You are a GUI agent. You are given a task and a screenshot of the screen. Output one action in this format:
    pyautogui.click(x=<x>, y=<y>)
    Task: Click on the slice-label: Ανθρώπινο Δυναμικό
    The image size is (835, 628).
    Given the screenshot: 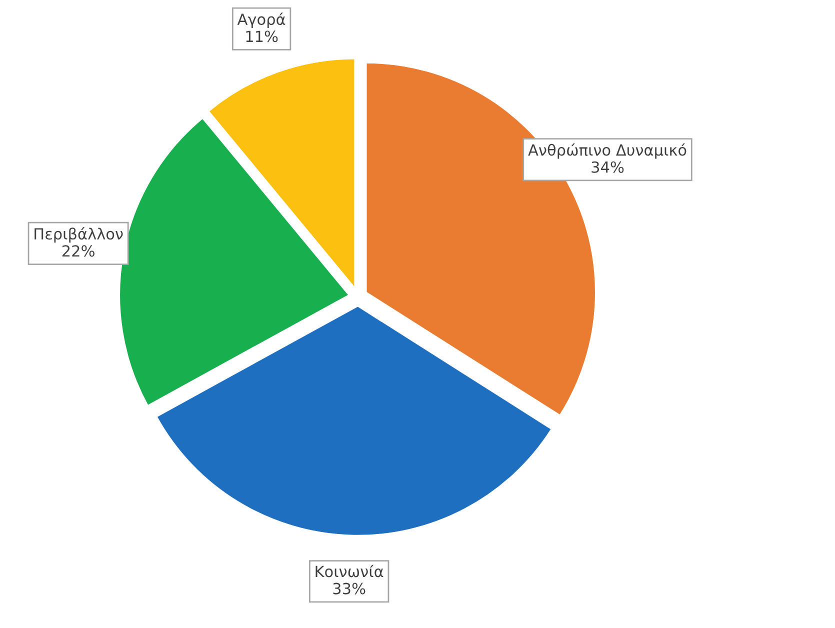 What is the action you would take?
    pyautogui.click(x=607, y=151)
    